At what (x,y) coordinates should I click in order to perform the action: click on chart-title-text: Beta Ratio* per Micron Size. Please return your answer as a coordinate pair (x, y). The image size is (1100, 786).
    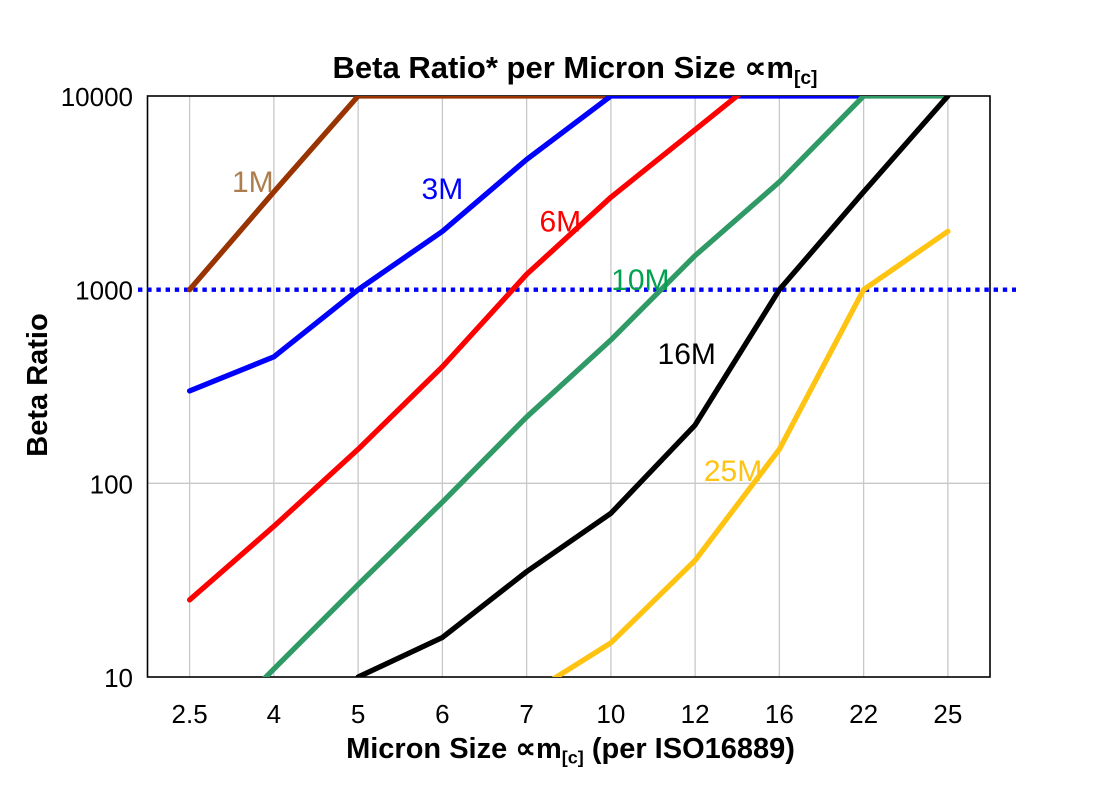
    Looking at the image, I should click on (538, 67).